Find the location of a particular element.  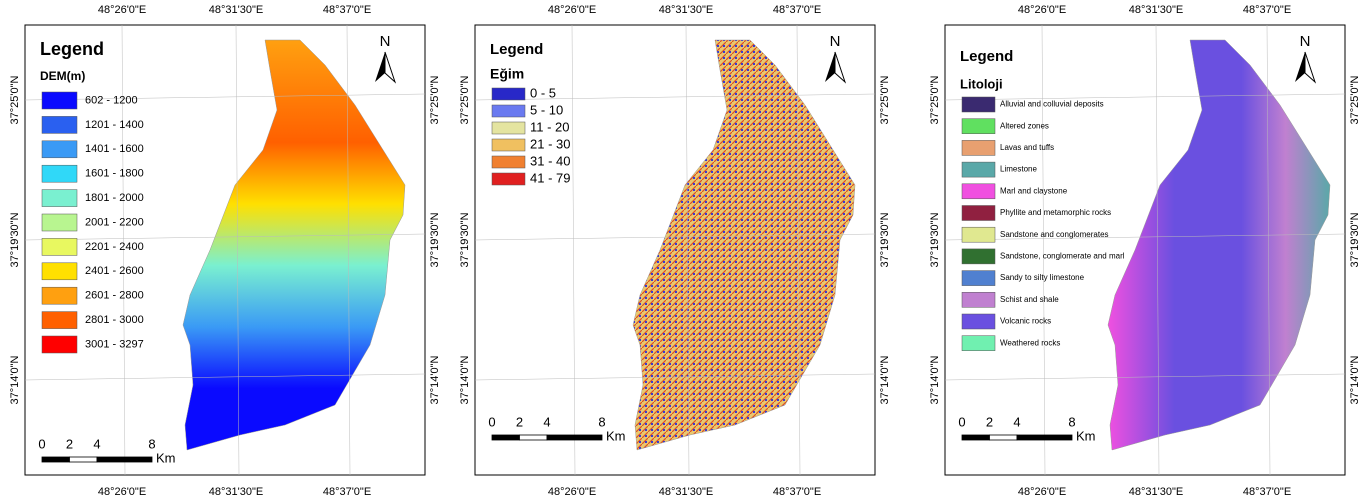

legend-label: 11 - 20 is located at coordinates (550, 126).